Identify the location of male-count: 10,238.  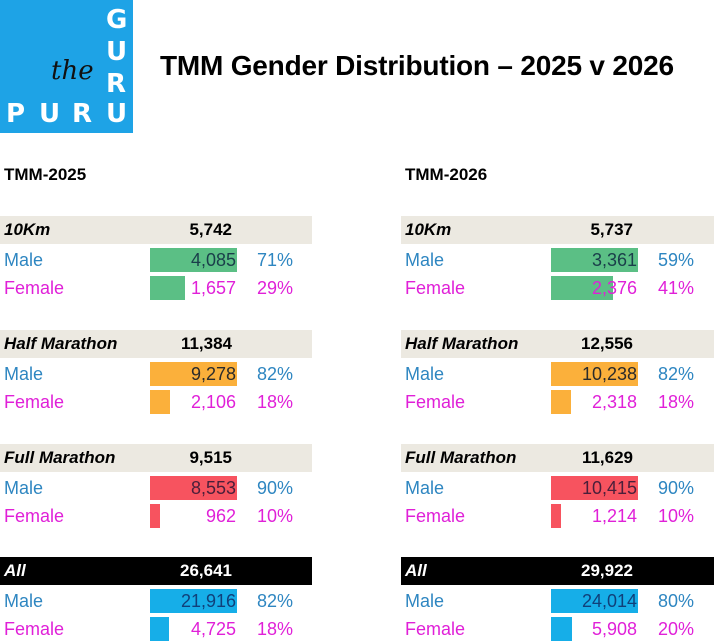
(609, 374).